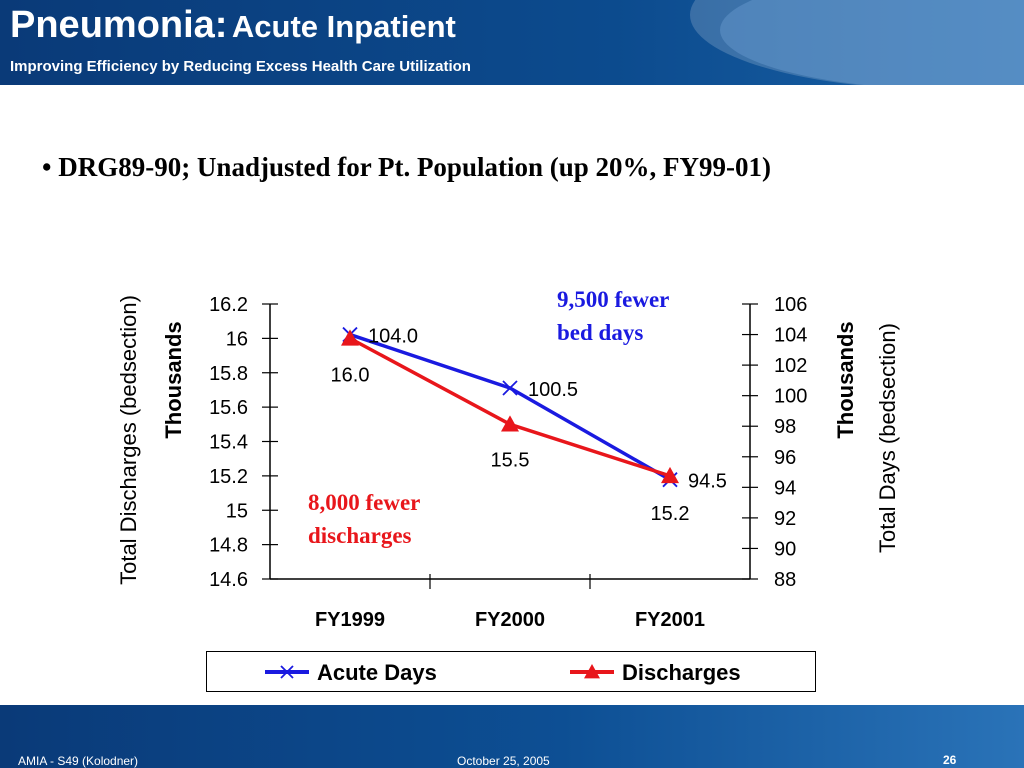 The height and width of the screenshot is (768, 1024). I want to click on left-axis-units: Thousands, so click(173, 379).